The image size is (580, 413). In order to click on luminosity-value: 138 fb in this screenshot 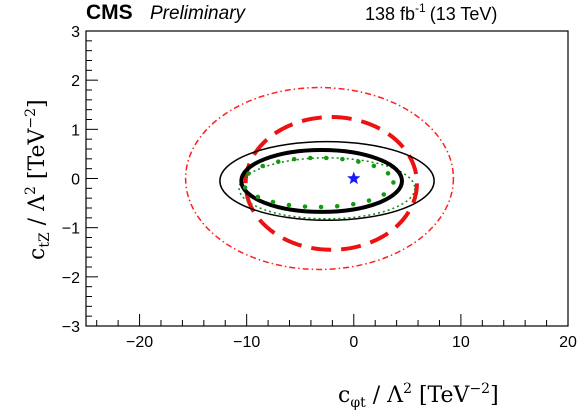, I will do `click(390, 14)`.